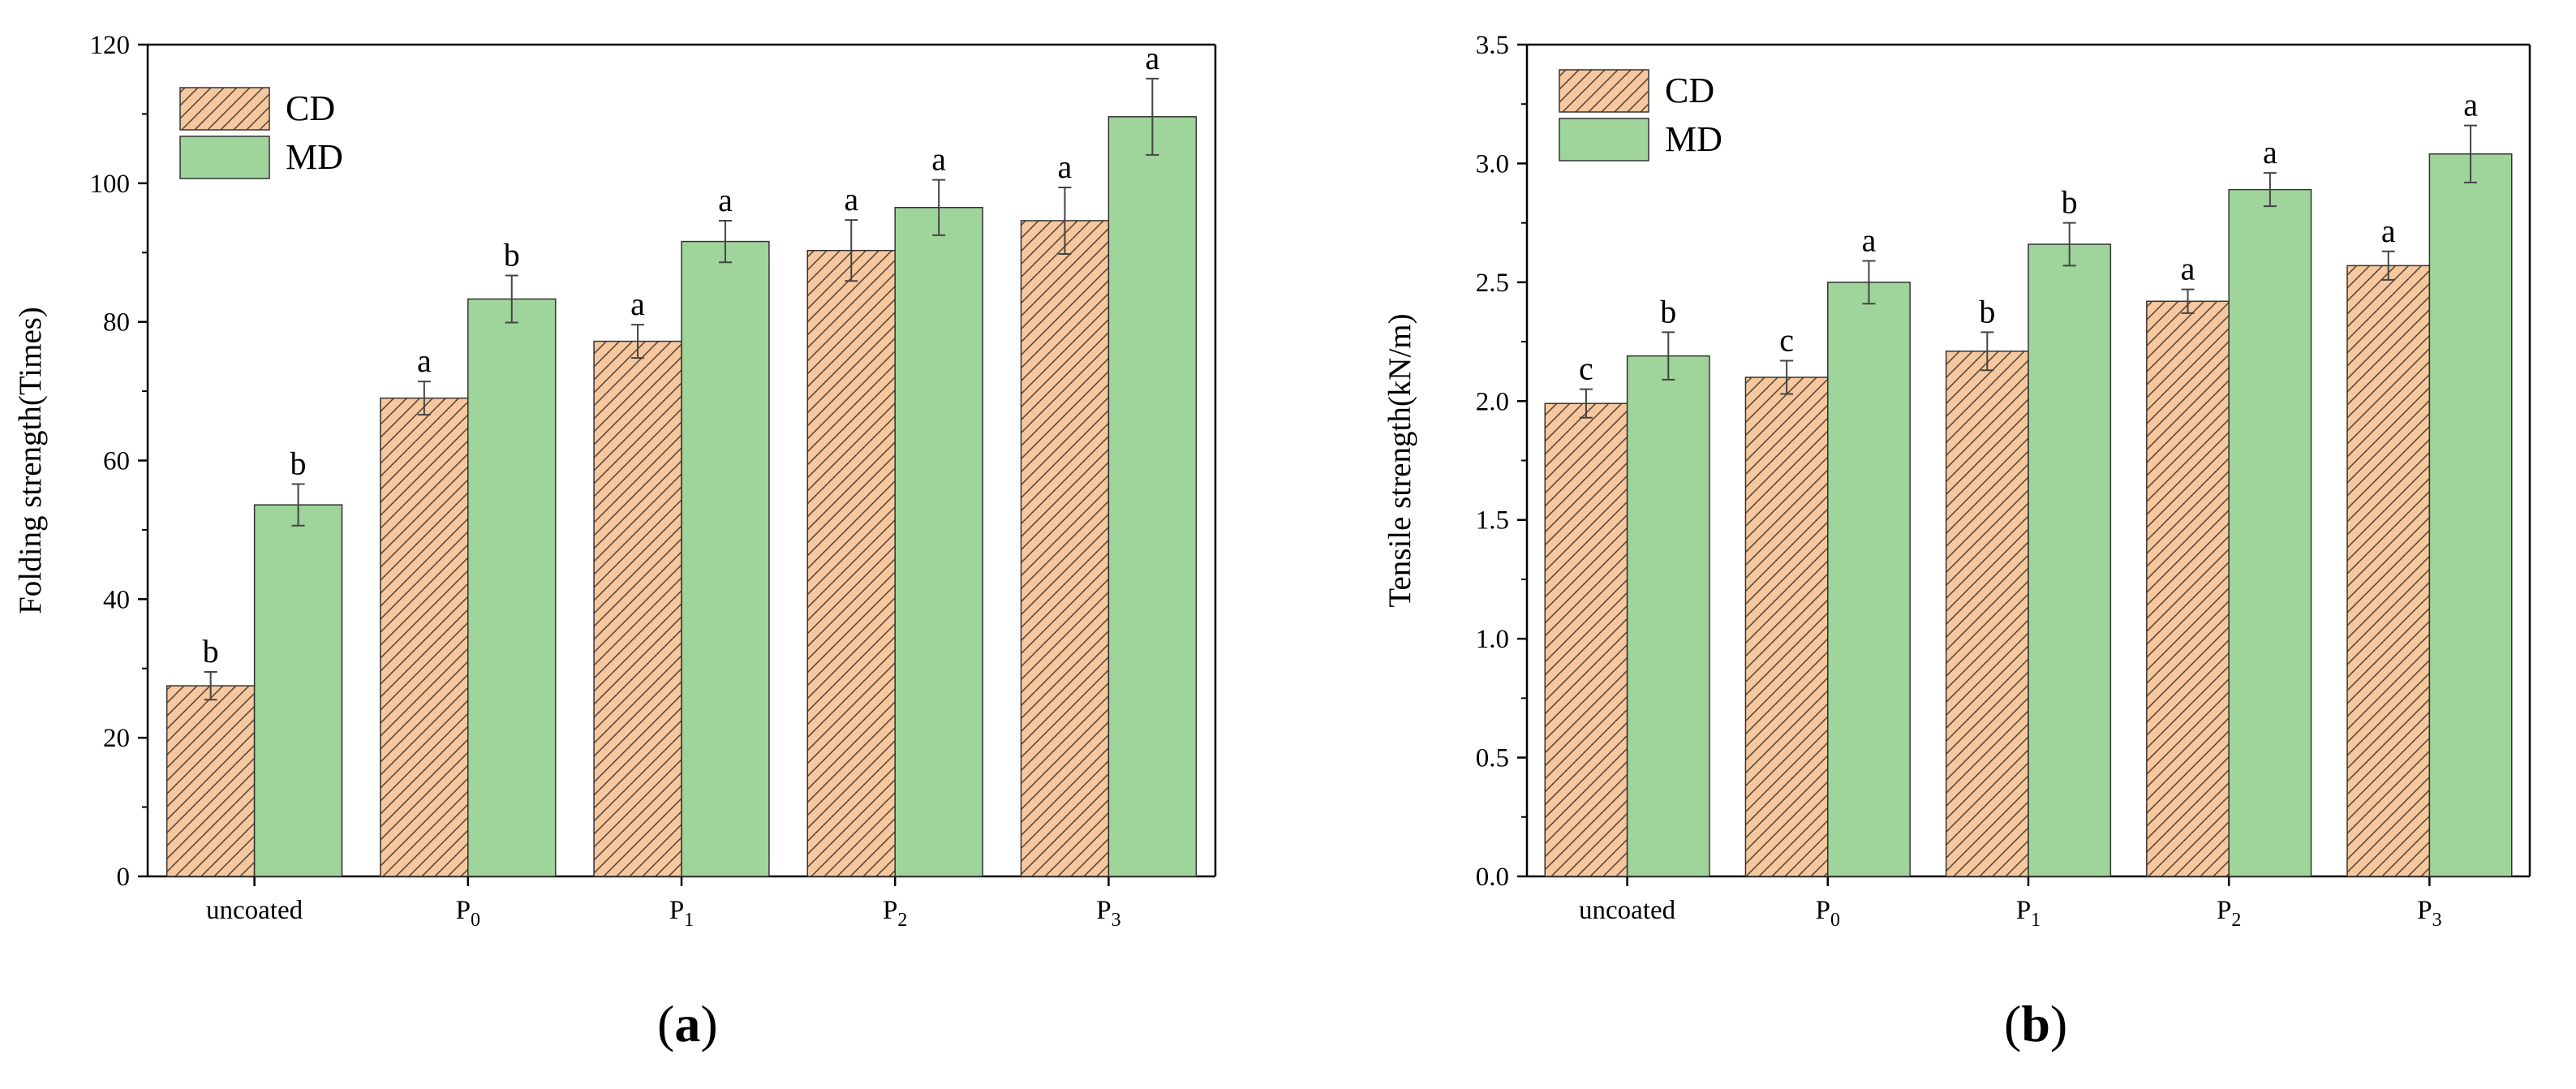  I want to click on y-tick-label: 2.5, so click(1493, 283).